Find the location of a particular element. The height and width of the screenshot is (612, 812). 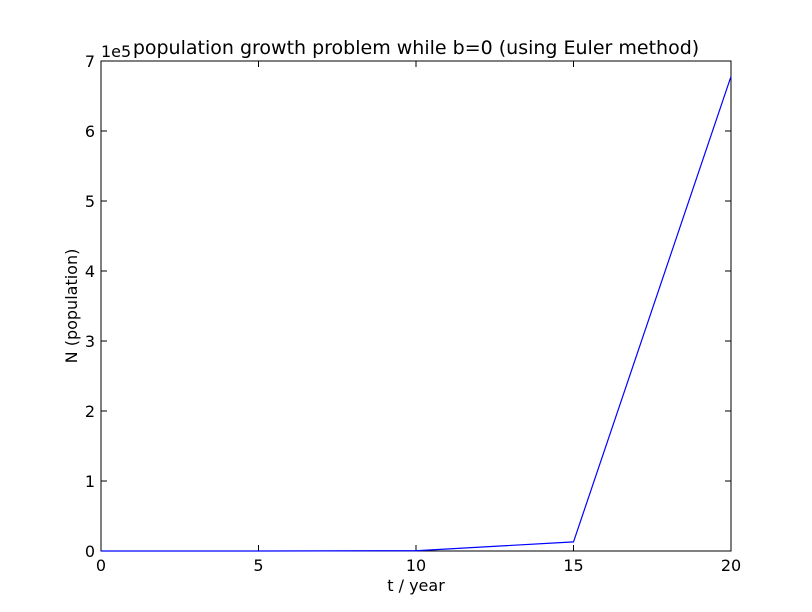

x-tick-label: 0 is located at coordinates (101, 565).